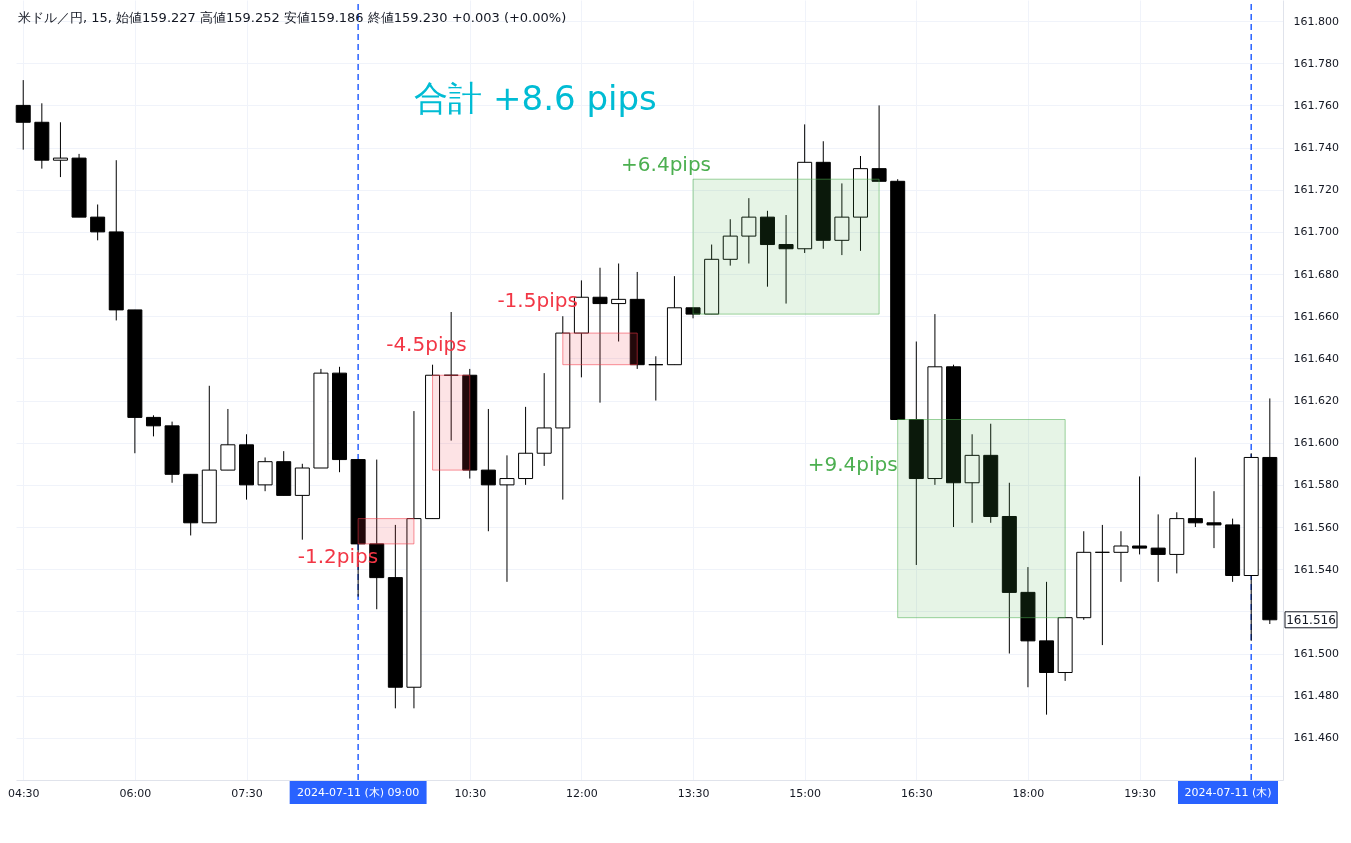 Image resolution: width=1351 pixels, height=843 pixels. I want to click on x-tick-label: 13:30, so click(693, 793).